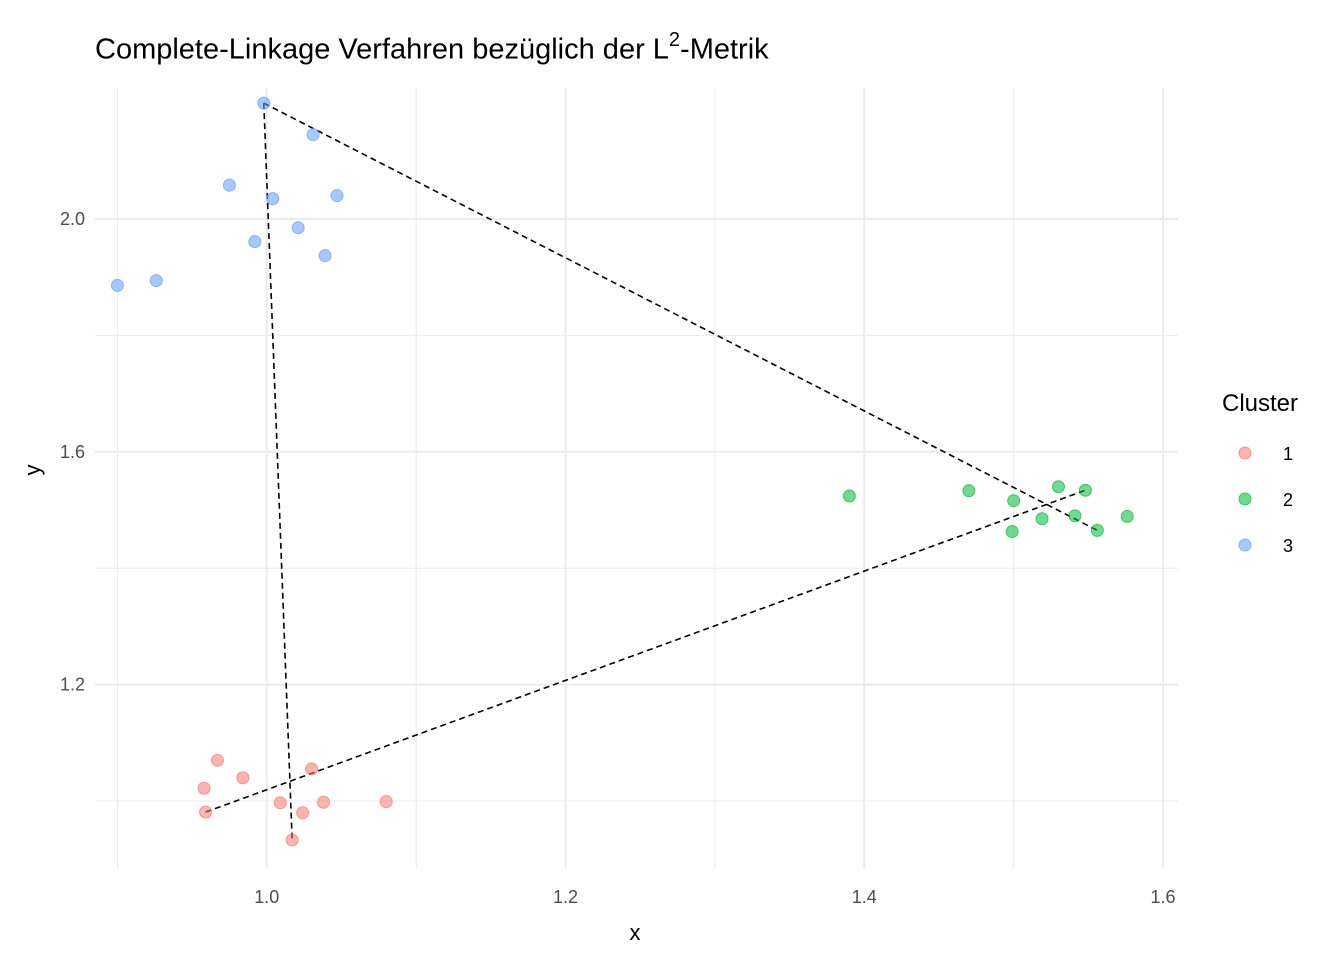  What do you see at coordinates (565, 897) in the screenshot?
I see `x-tick-label: 1.2` at bounding box center [565, 897].